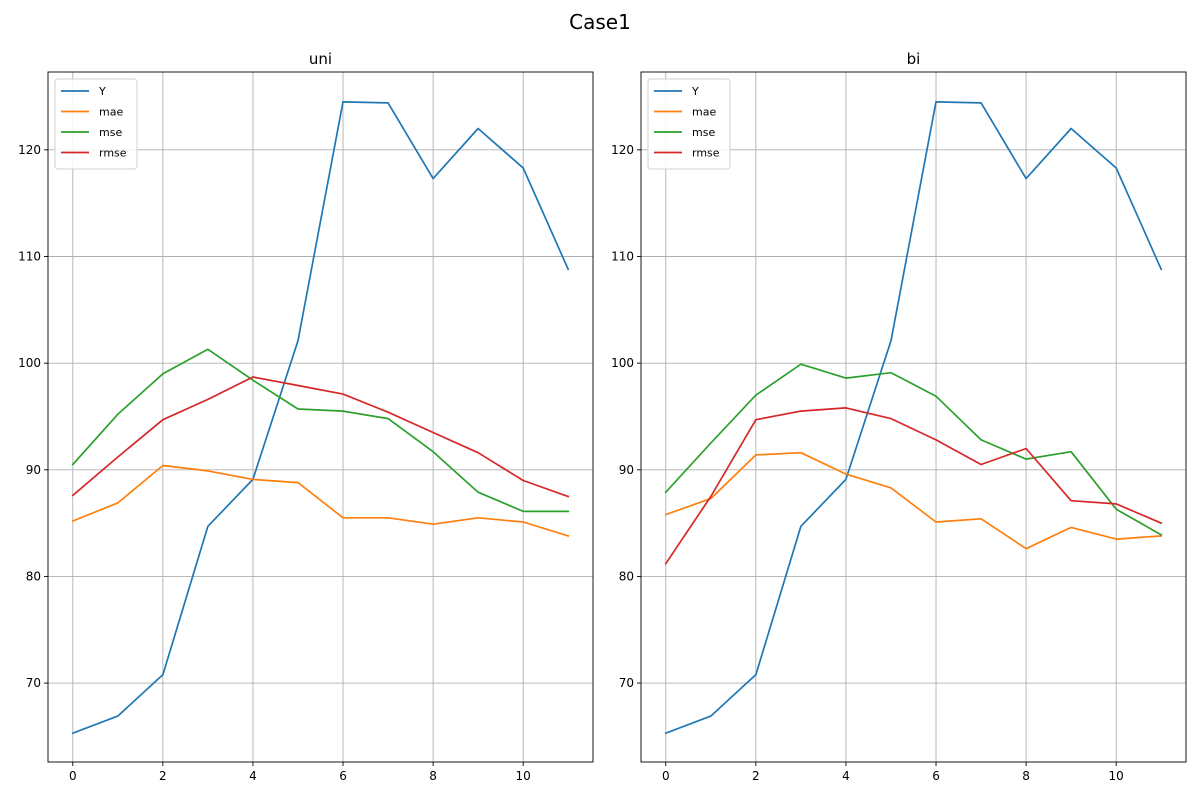  I want to click on axes-title: bi, so click(914, 59).